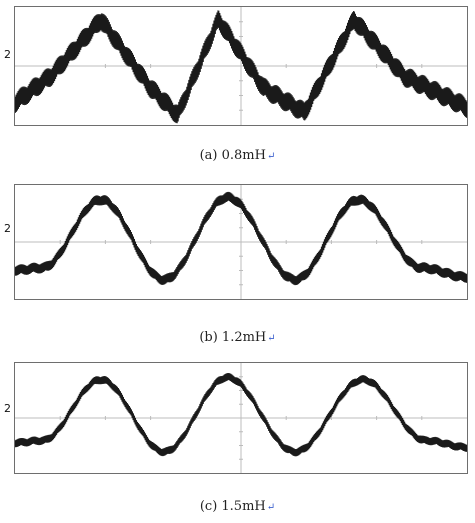 This screenshot has width=475, height=523. I want to click on caption-b: (b) 1.2mH↵, so click(237, 337).